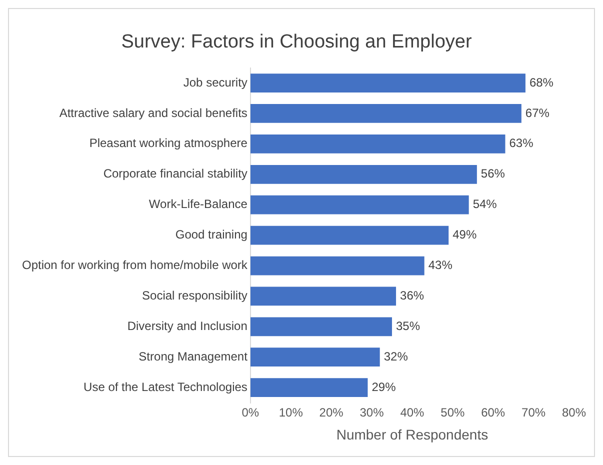 This screenshot has width=603, height=465. Describe the element at coordinates (193, 356) in the screenshot. I see `y-tick-label: Strong Management` at that location.